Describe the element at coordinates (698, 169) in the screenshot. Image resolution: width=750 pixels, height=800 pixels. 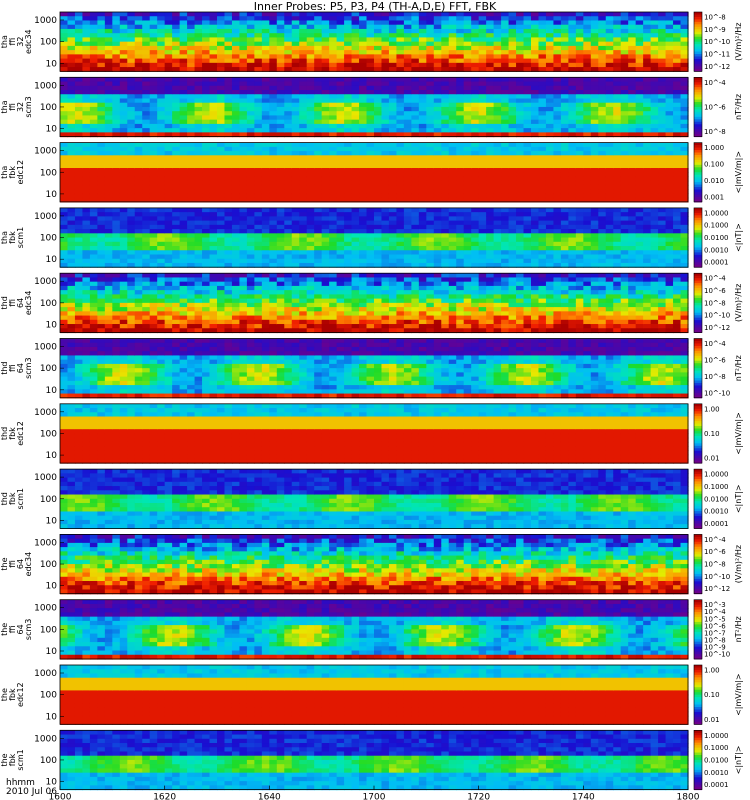
I see `colorbar-cell` at that location.